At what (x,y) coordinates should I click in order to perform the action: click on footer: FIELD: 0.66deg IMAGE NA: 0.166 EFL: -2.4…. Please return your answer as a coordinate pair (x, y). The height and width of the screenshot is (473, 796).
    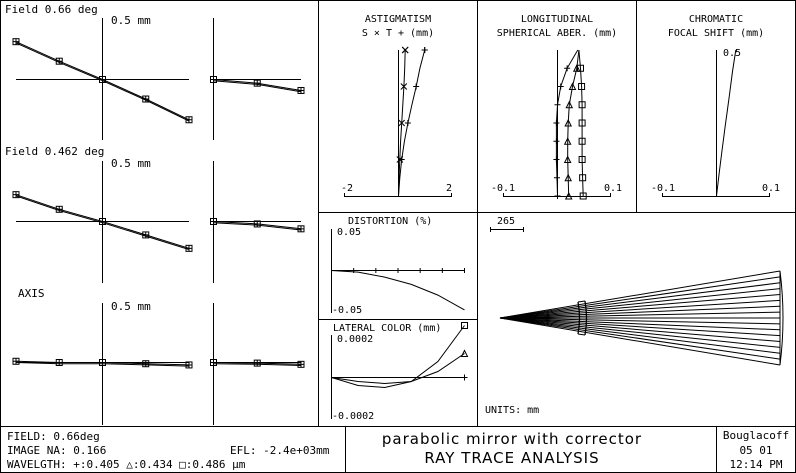
    Looking at the image, I should click on (398, 450).